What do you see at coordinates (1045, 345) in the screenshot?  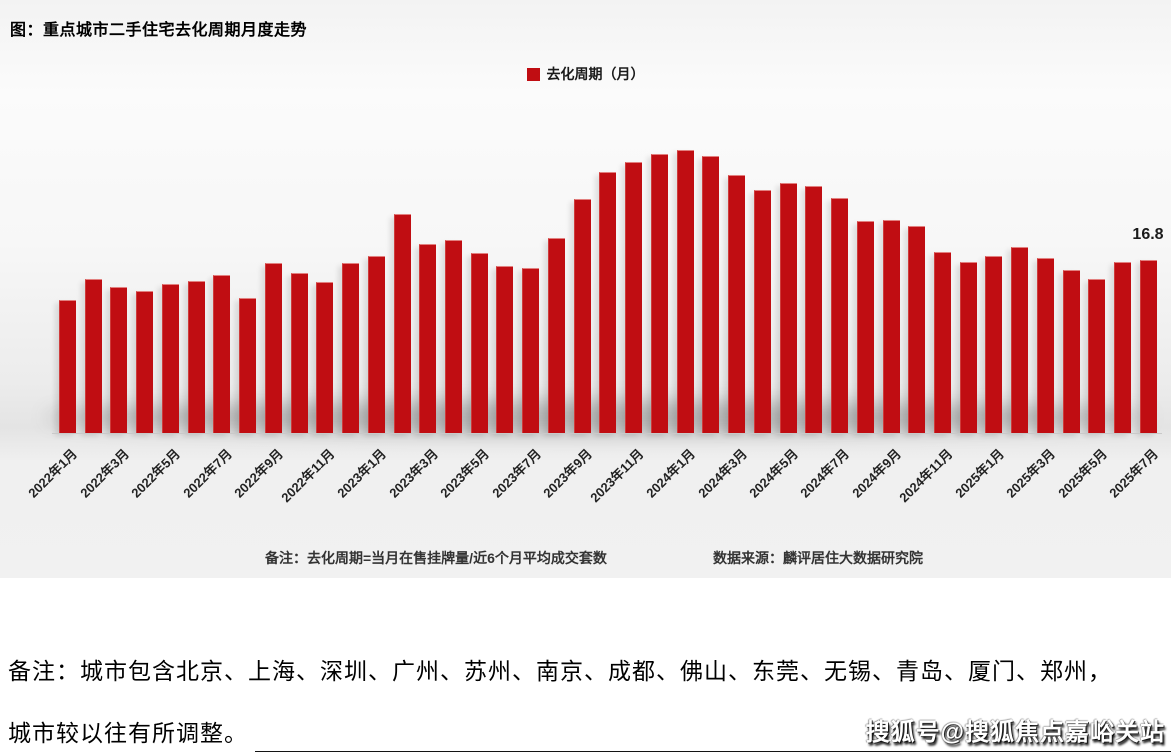 I see `bar-2025年3月` at bounding box center [1045, 345].